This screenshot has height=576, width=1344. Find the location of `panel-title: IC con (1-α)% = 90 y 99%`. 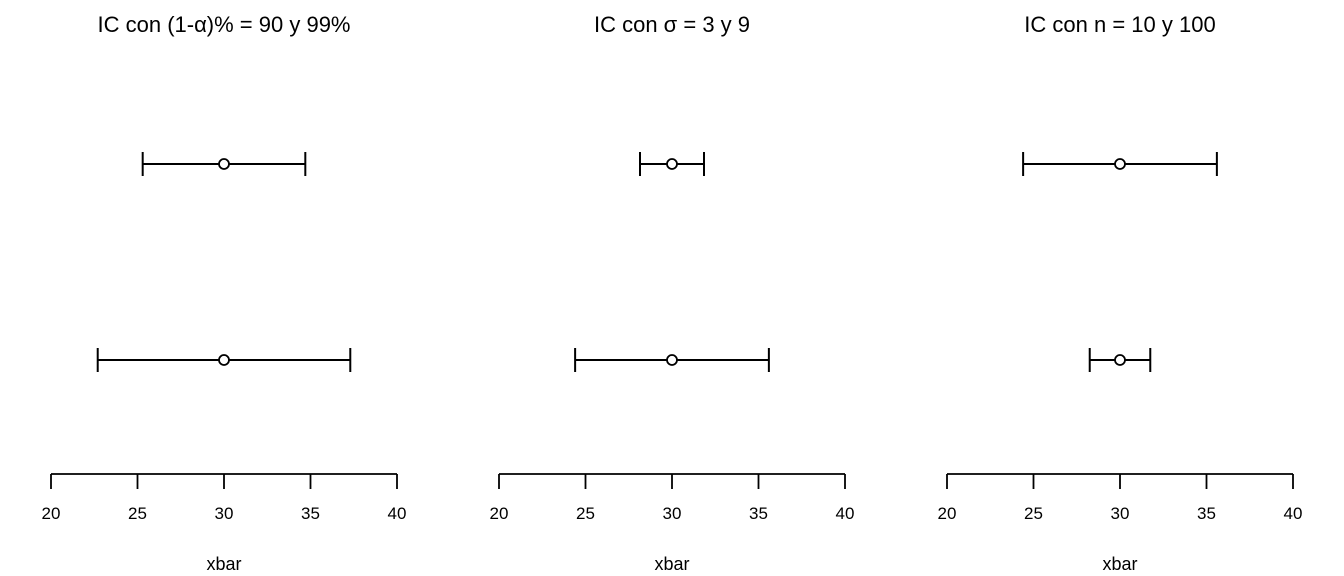

panel-title: IC con (1-α)% = 90 y 99% is located at coordinates (224, 24).